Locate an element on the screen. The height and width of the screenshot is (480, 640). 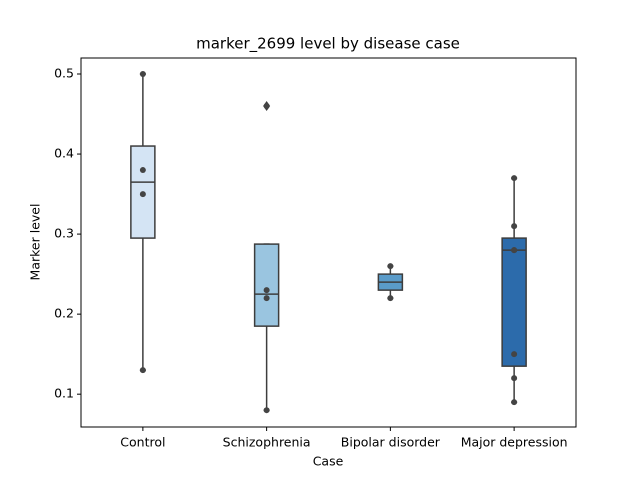
y-tick-label: 0.2 is located at coordinates (64, 313).